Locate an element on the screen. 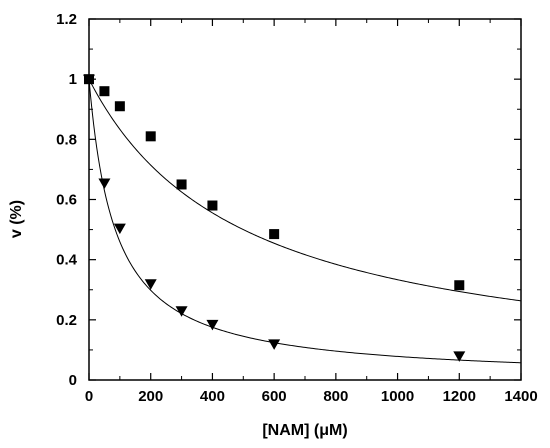 The height and width of the screenshot is (448, 550). y-tick-label: 0.2 is located at coordinates (66, 320).